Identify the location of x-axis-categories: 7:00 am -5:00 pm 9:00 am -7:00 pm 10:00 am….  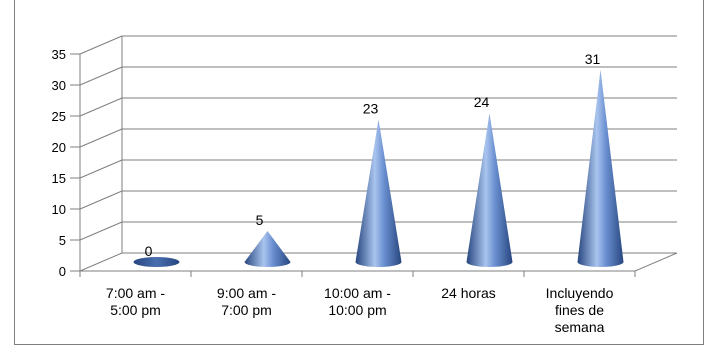
(360, 310).